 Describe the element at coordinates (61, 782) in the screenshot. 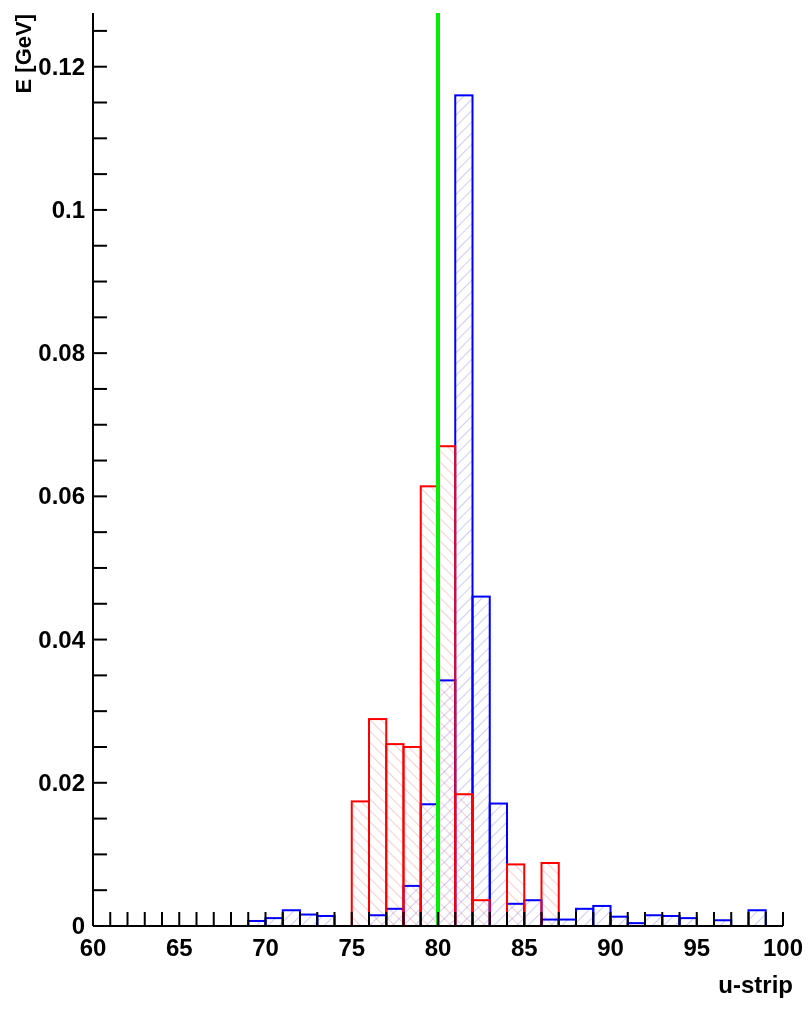

I see `y-tick-label: 0.02` at that location.